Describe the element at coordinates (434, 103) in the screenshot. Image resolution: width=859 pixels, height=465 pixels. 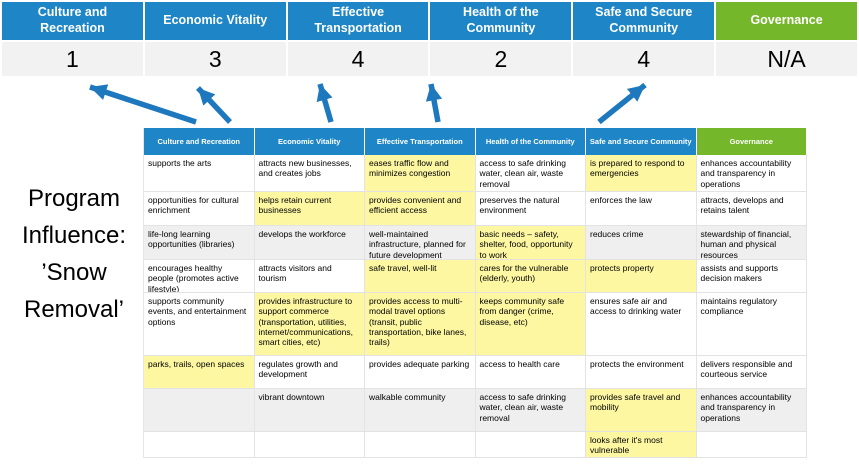
I see `arrow-health-of-the-community-icon` at that location.